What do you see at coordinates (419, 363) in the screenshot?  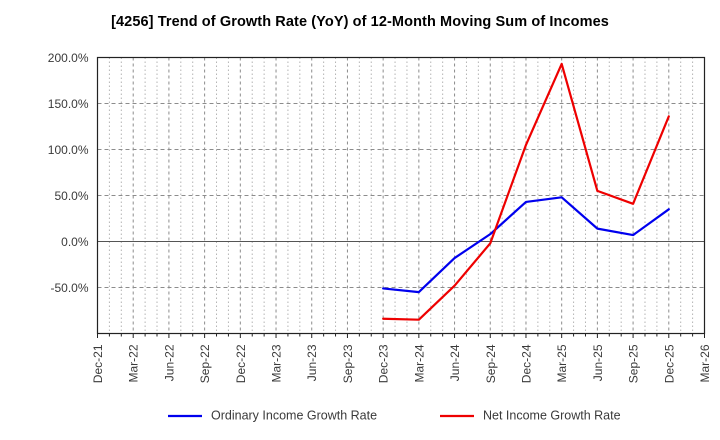 I see `x-axis-tick-label: Mar-24` at bounding box center [419, 363].